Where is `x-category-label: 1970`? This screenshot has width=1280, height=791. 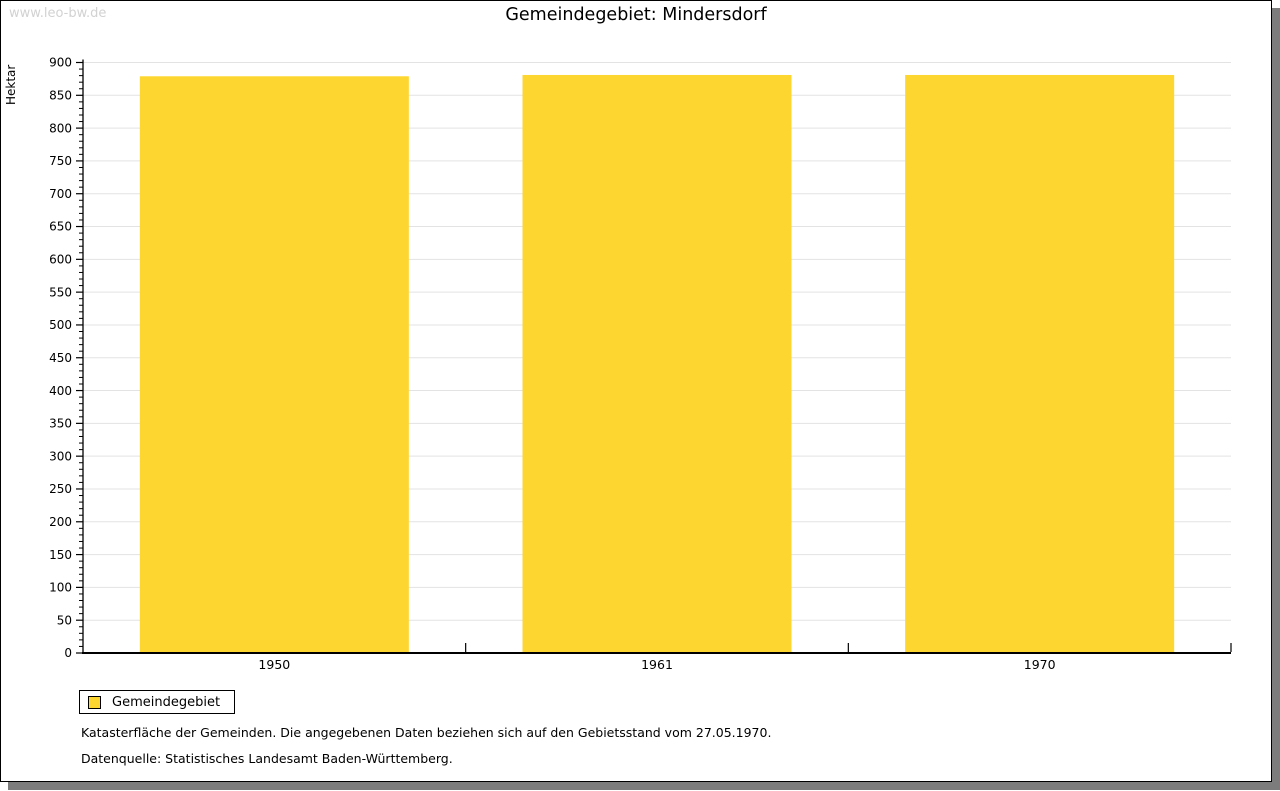 x-category-label: 1970 is located at coordinates (1040, 664).